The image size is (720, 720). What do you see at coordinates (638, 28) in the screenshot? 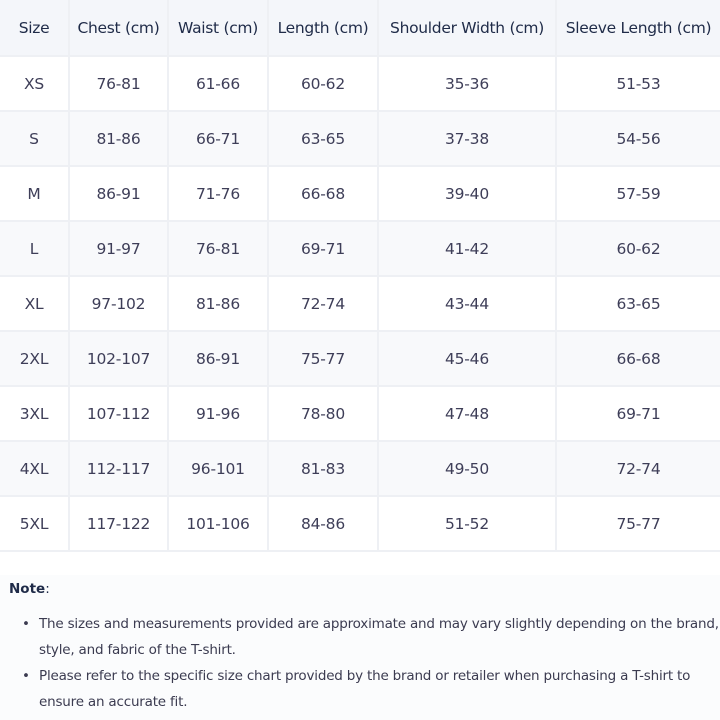
I see `column-header: Sleeve Length (cm)` at bounding box center [638, 28].